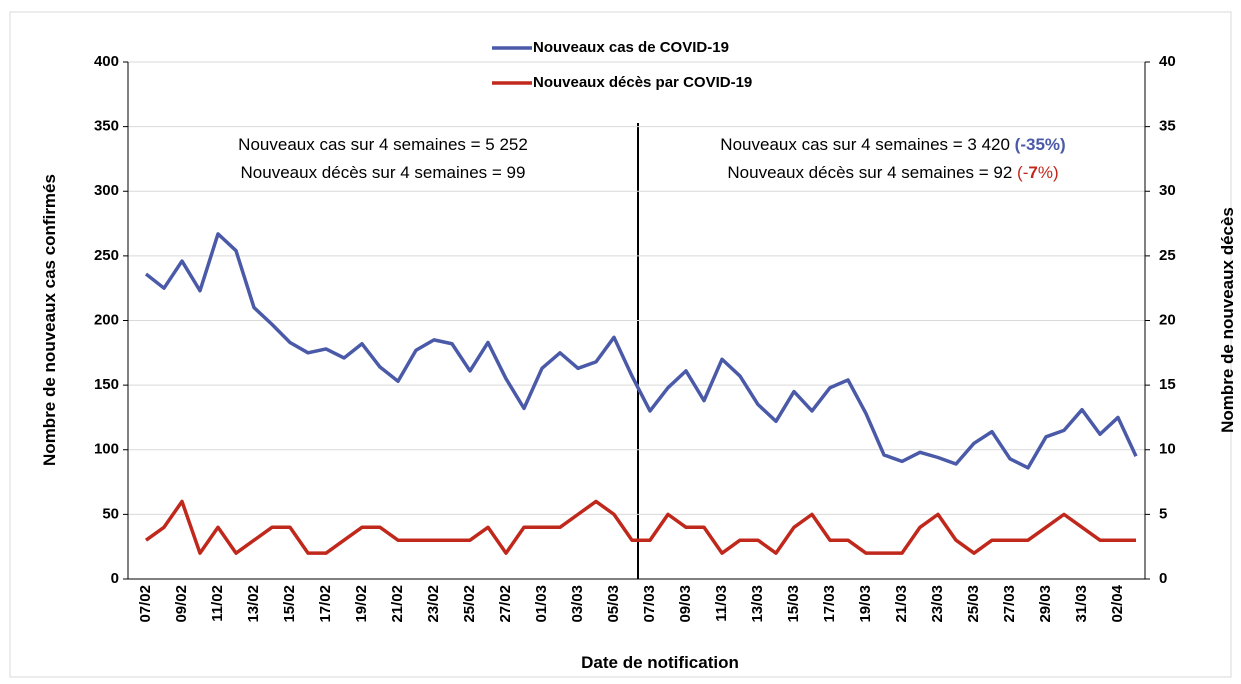 This screenshot has height=684, width=1241. What do you see at coordinates (1117, 603) in the screenshot?
I see `x-tick-label: 02/04` at bounding box center [1117, 603].